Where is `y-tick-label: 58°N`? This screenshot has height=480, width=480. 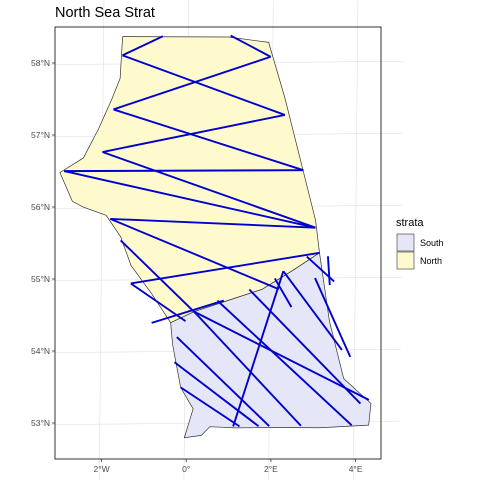
y-tick-label: 58°N is located at coordinates (40, 63).